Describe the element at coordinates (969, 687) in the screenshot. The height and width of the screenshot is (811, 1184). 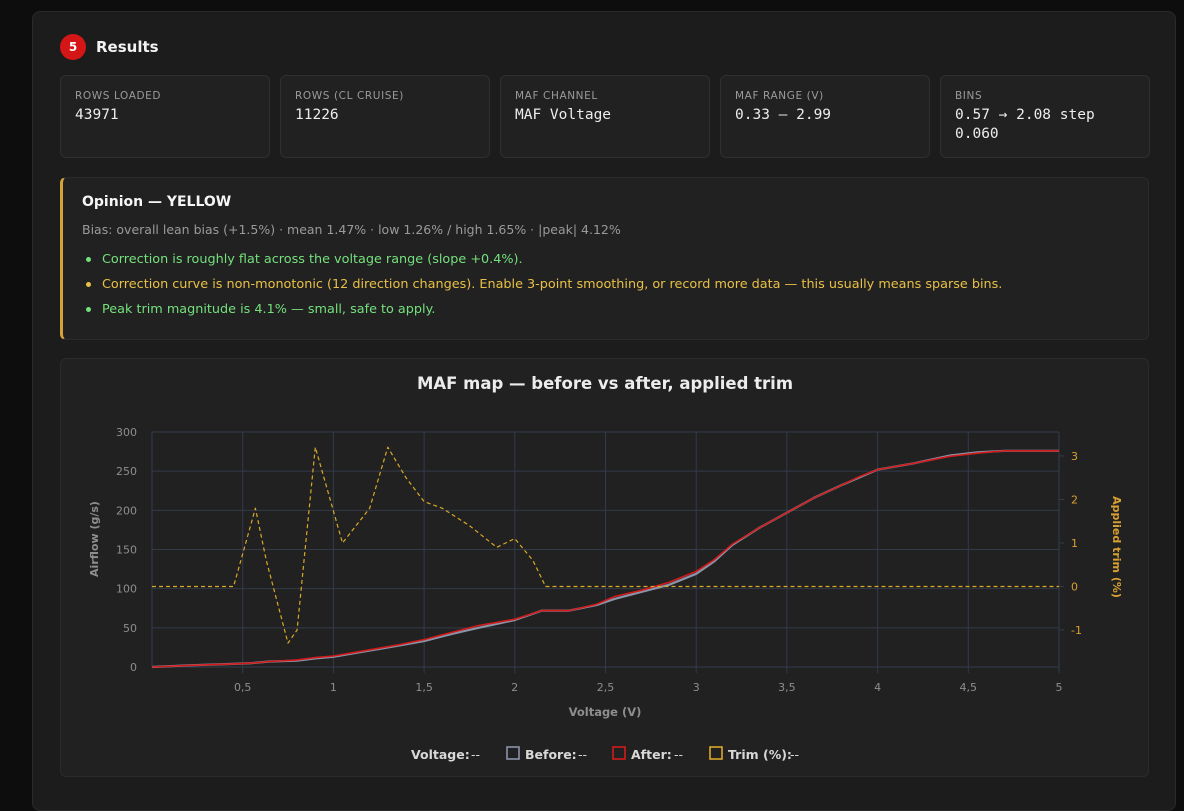
I see `x-tick-label: 4,5` at that location.